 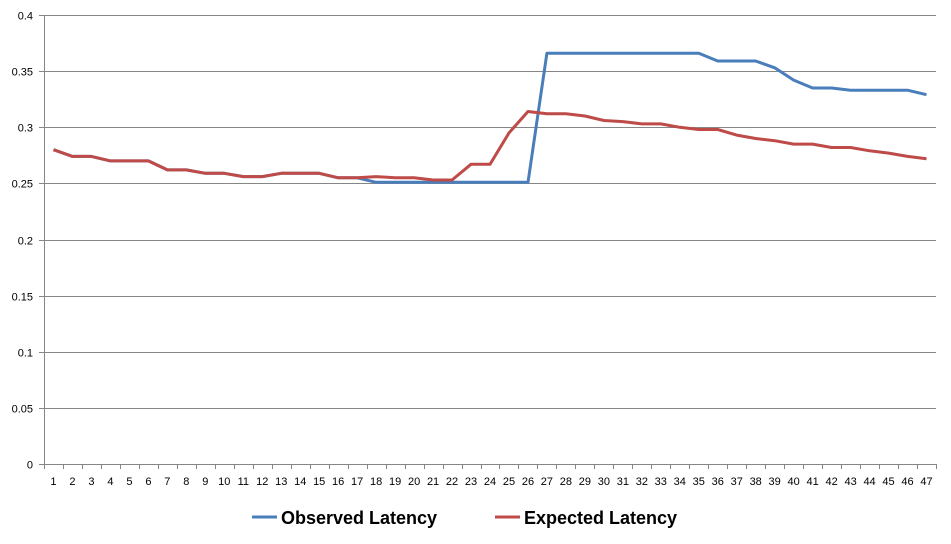 I want to click on x-tick-label: 23, so click(x=471, y=482).